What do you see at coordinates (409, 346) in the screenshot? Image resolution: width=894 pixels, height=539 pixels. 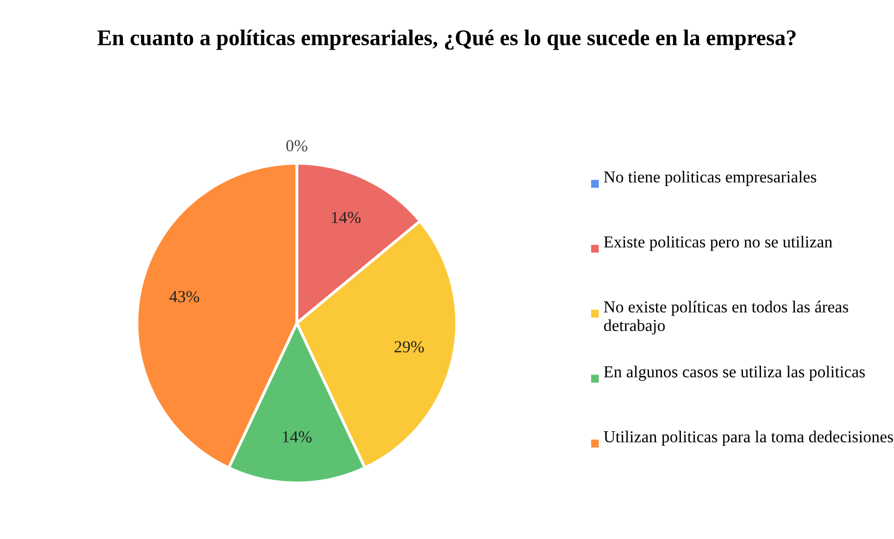 I see `data-label: 29%` at bounding box center [409, 346].